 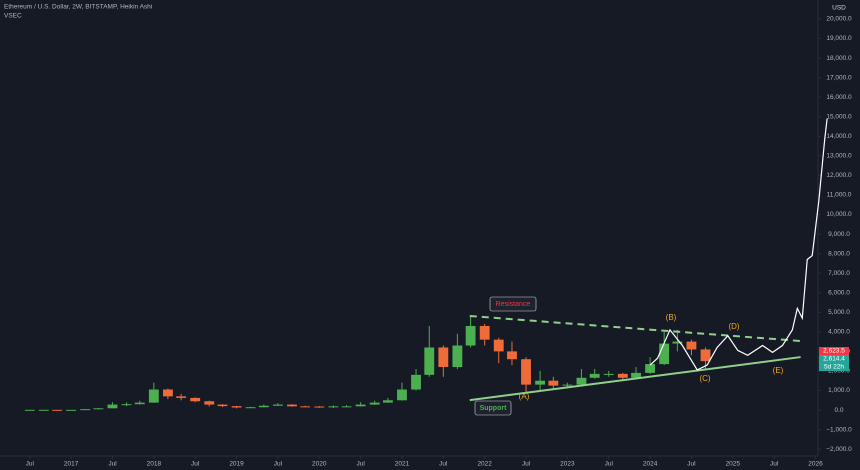 I want to click on countdown-box, so click(x=834, y=367).